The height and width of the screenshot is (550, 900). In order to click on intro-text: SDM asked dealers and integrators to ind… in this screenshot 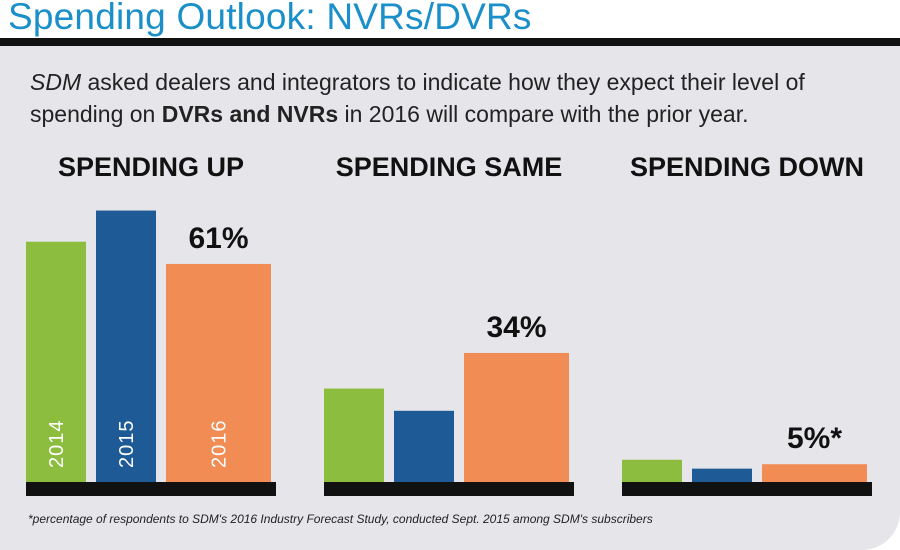, I will do `click(455, 98)`.